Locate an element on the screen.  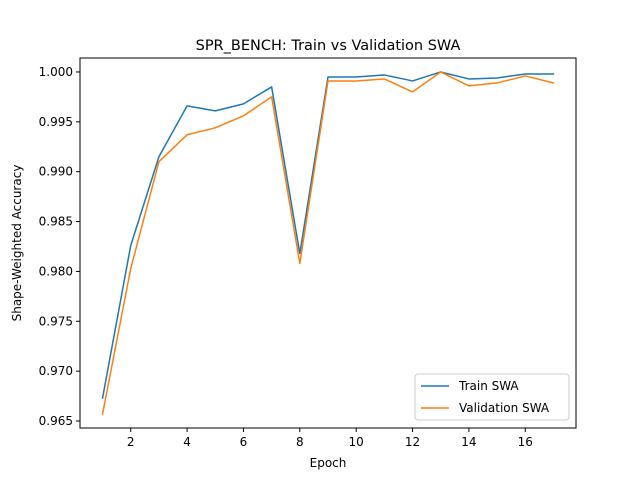
x-tick-label: 4 is located at coordinates (187, 442).